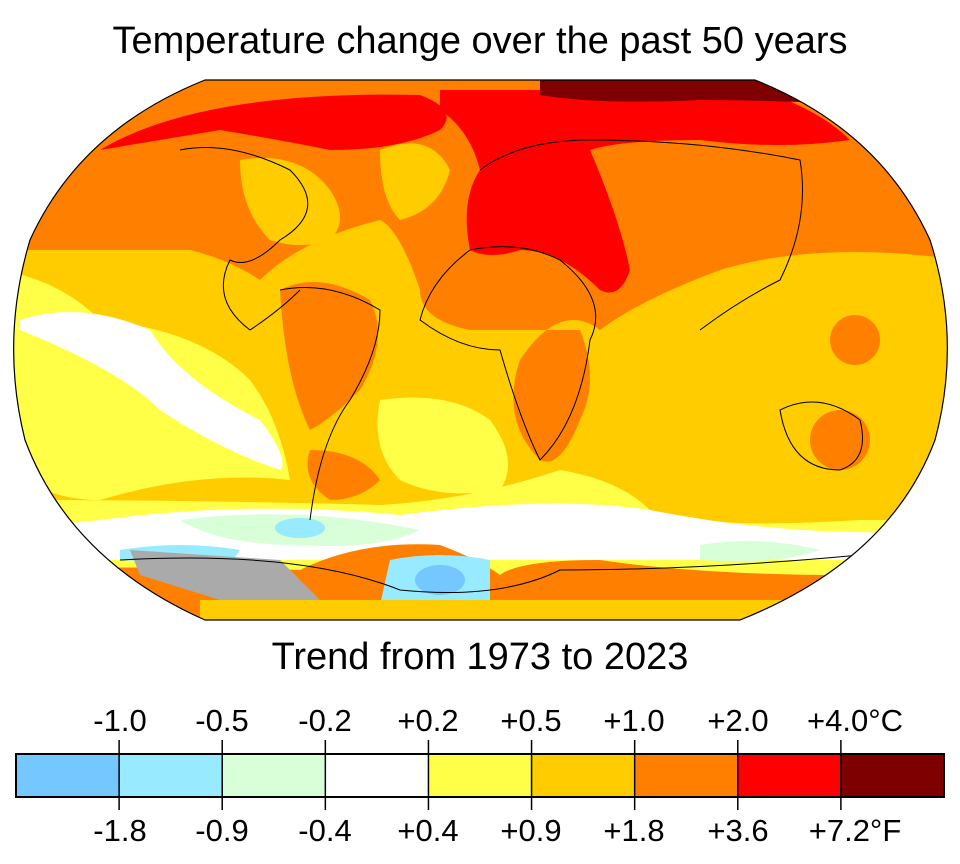 This screenshot has width=960, height=864. What do you see at coordinates (343, 475) in the screenshot?
I see `region-argentina` at bounding box center [343, 475].